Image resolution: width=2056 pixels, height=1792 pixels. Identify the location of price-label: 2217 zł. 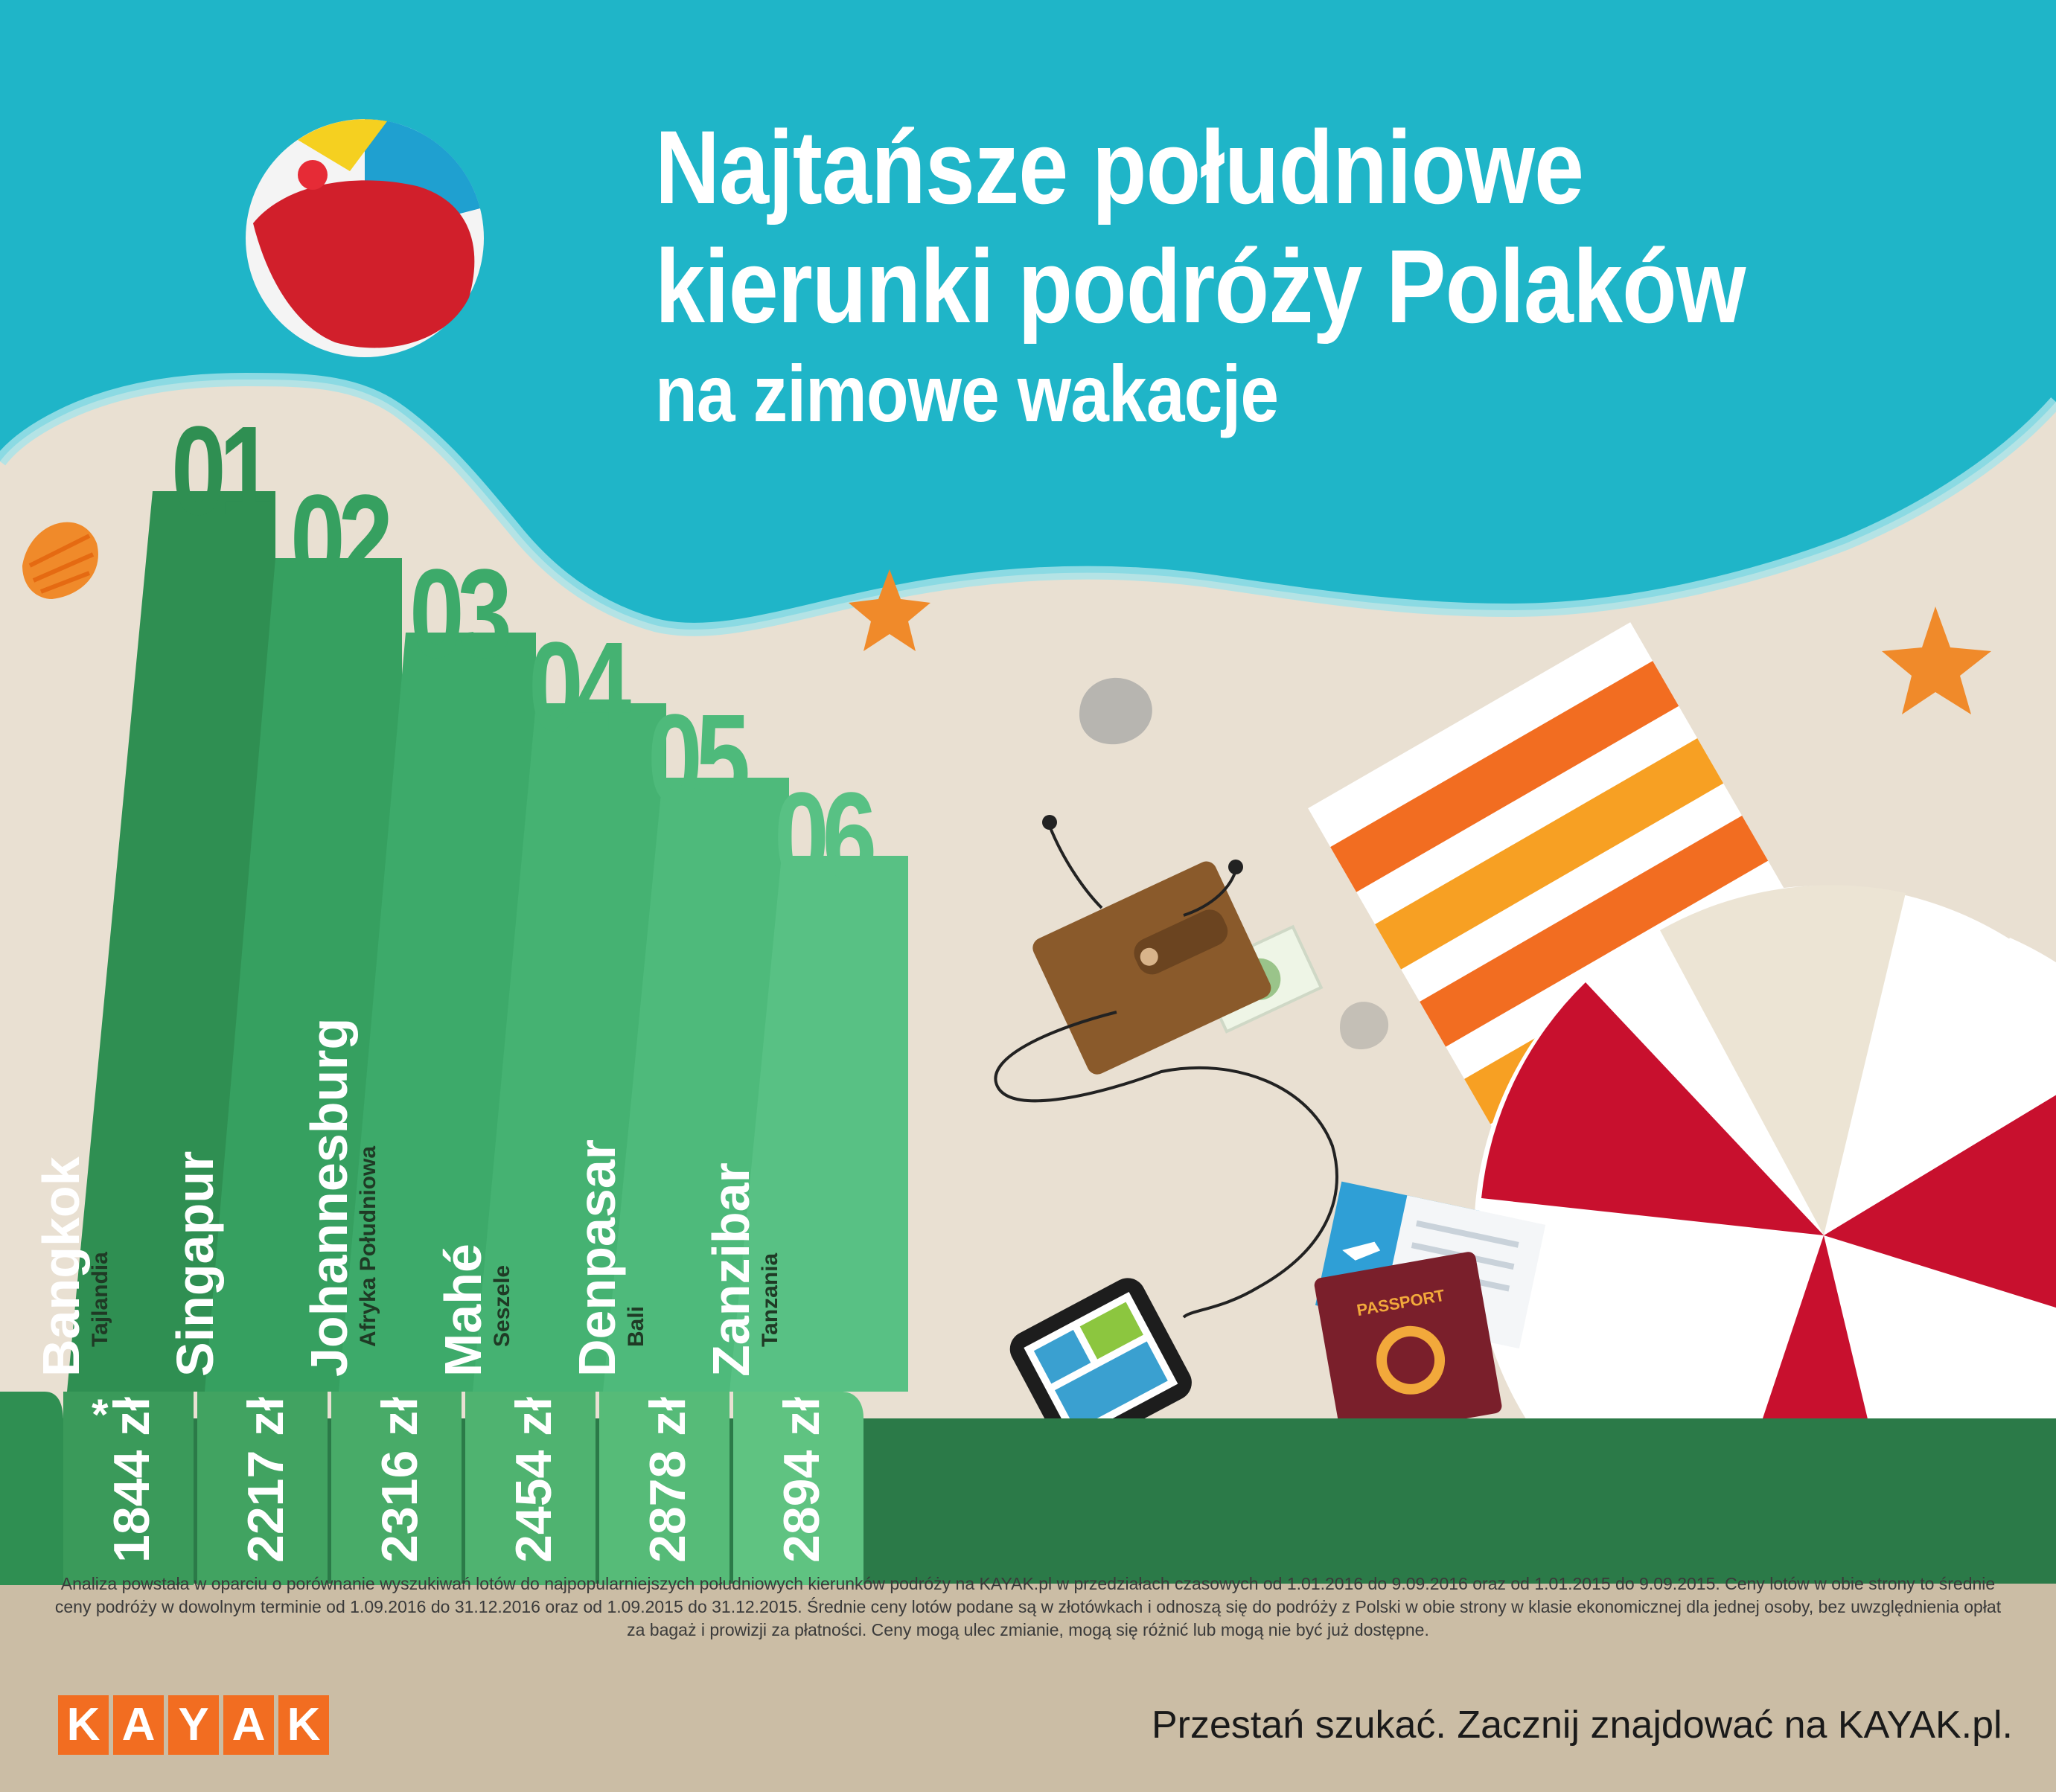
(265, 1479).